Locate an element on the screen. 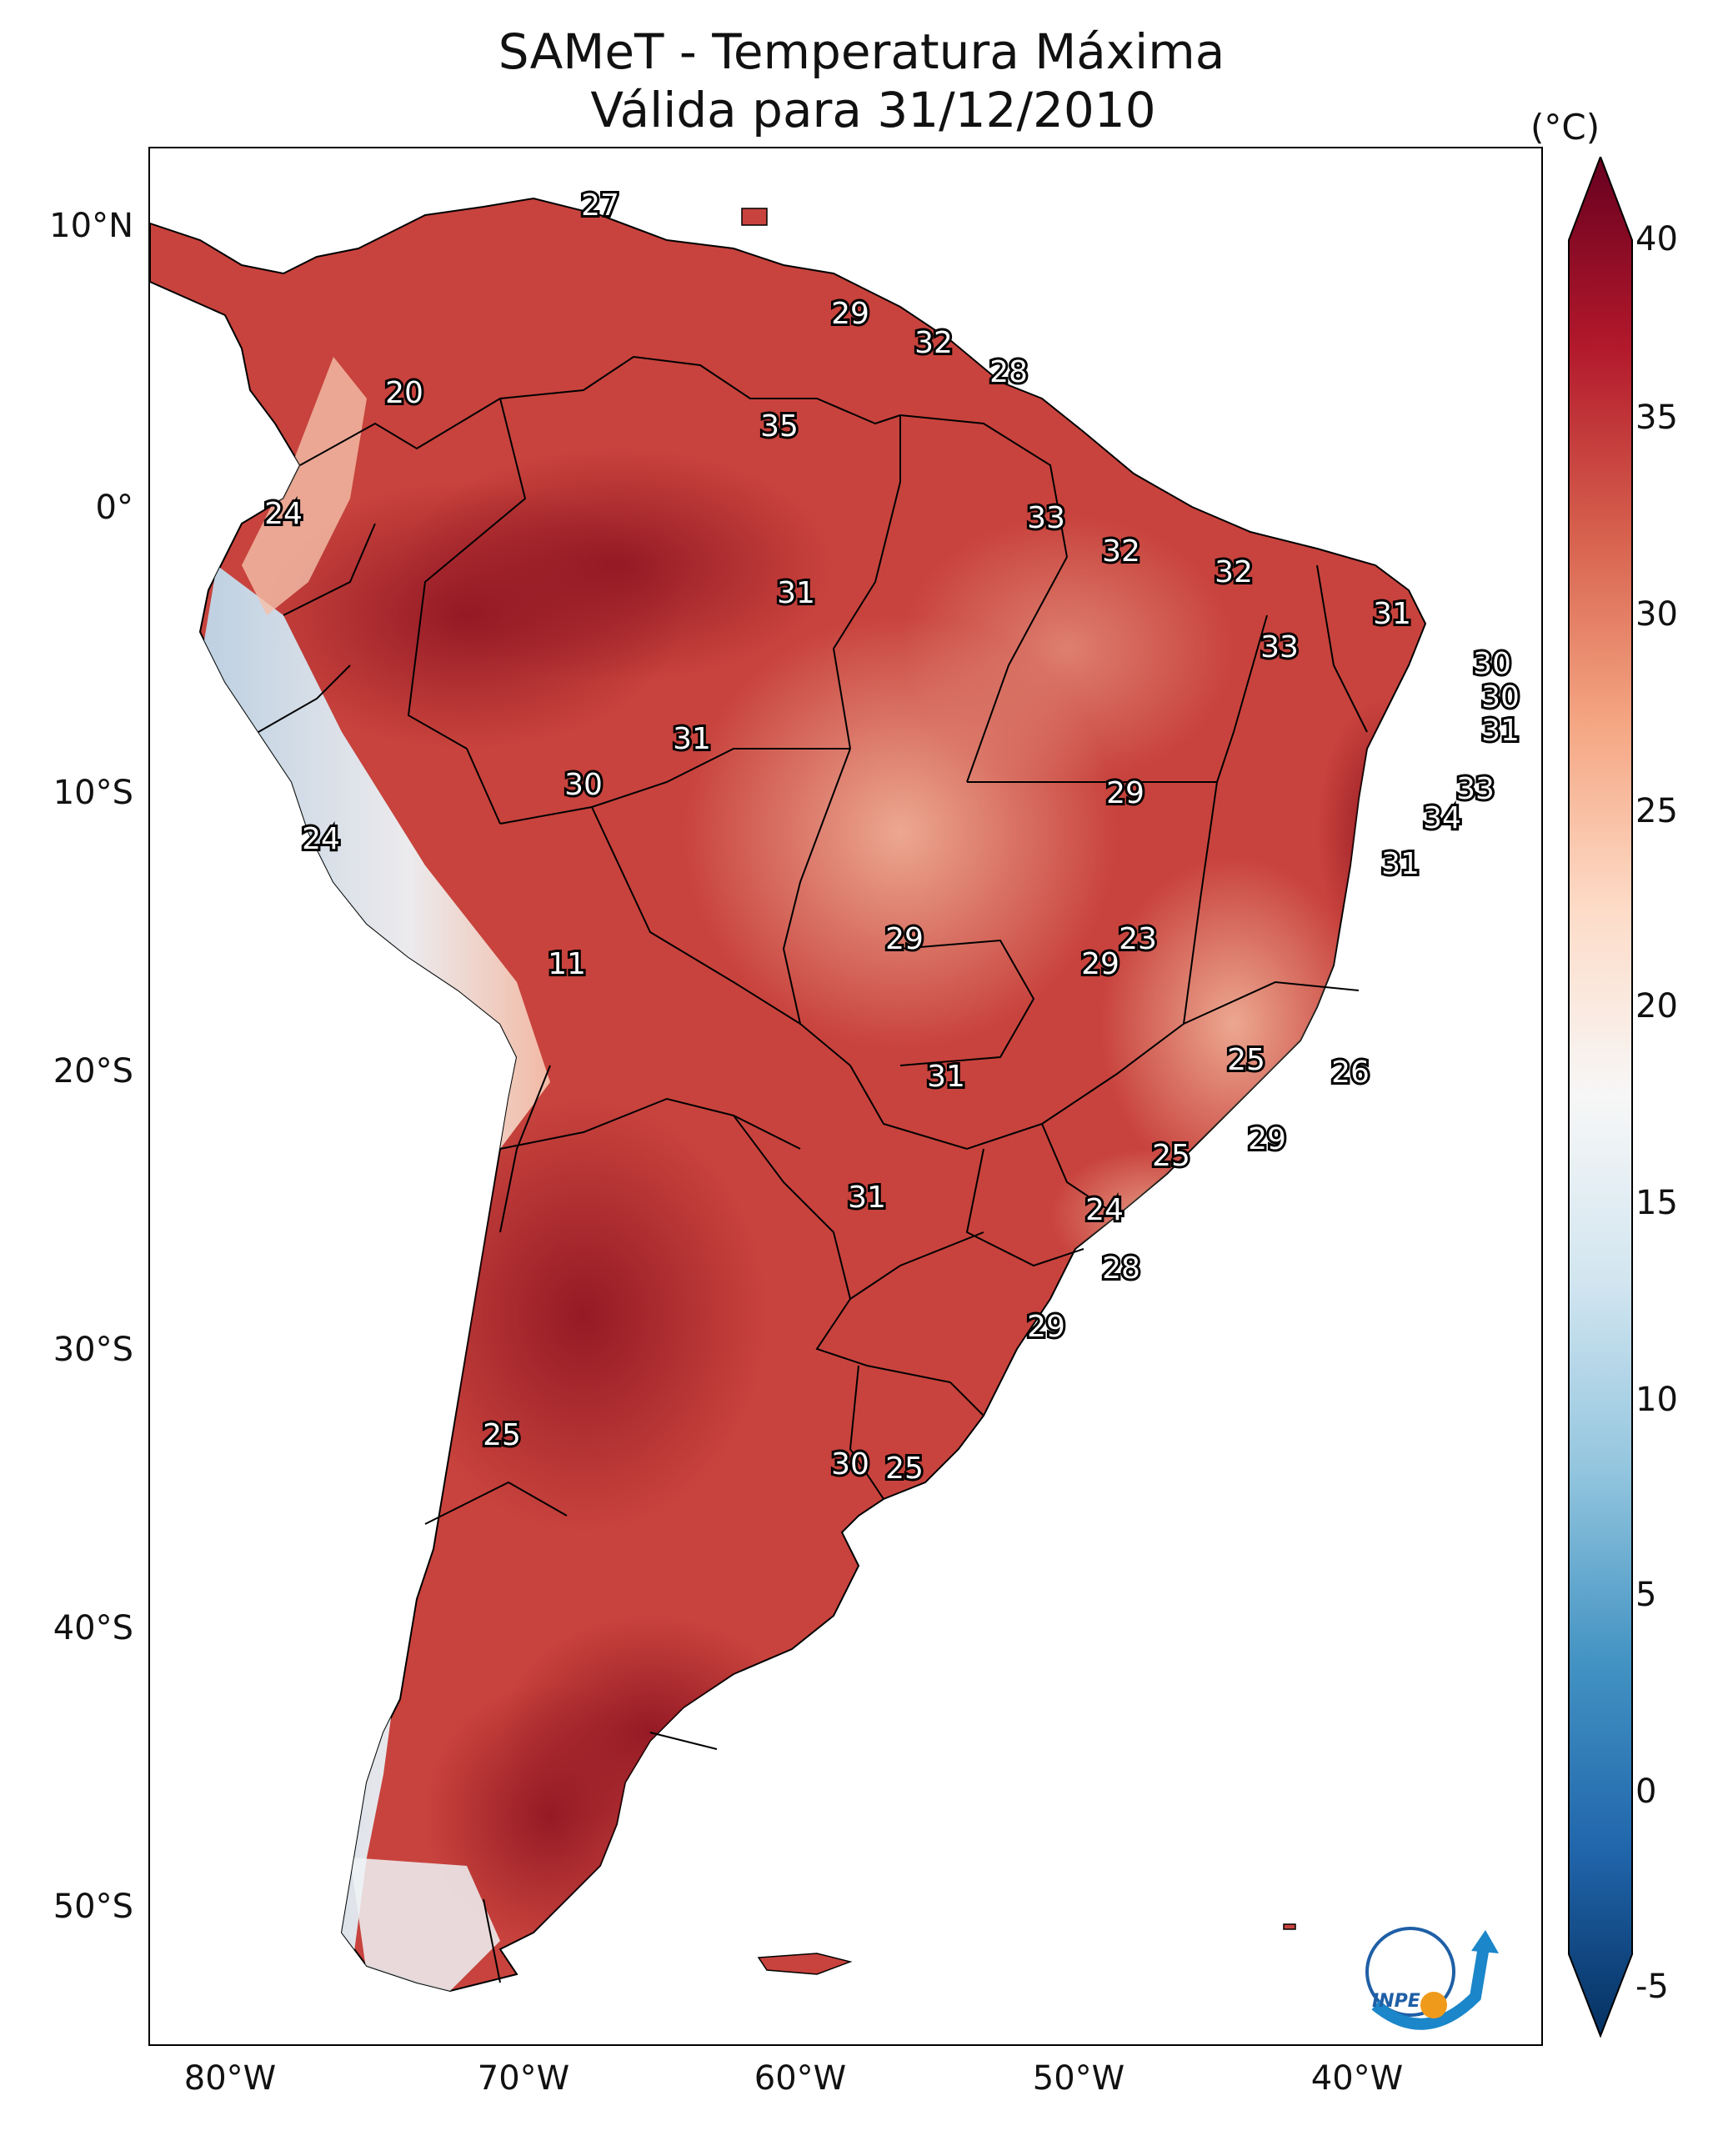 This screenshot has width=1723, height=2156. colorbar-tick-10: 10 is located at coordinates (1657, 1400).